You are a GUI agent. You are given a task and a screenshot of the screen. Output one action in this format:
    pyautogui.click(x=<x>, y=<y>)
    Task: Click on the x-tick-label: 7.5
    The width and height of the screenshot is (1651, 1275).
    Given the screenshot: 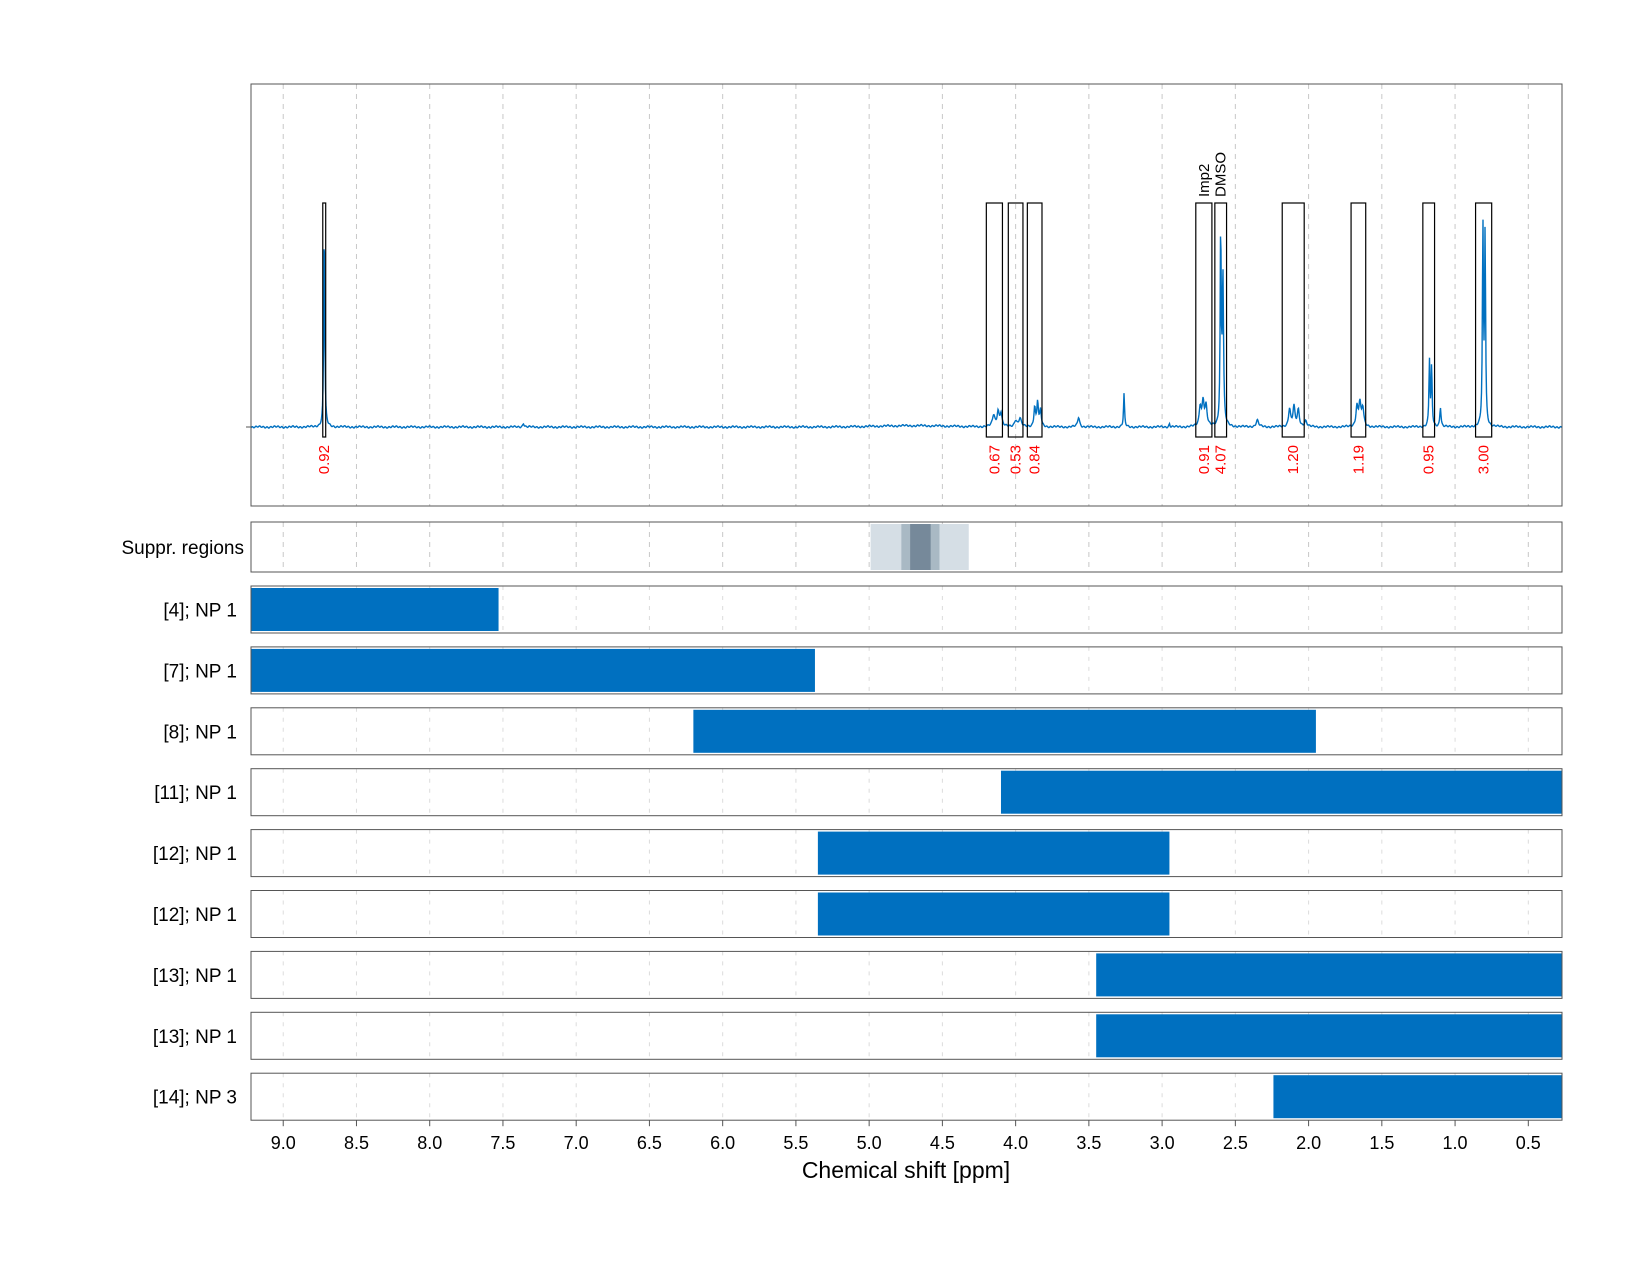 What is the action you would take?
    pyautogui.click(x=502, y=1143)
    